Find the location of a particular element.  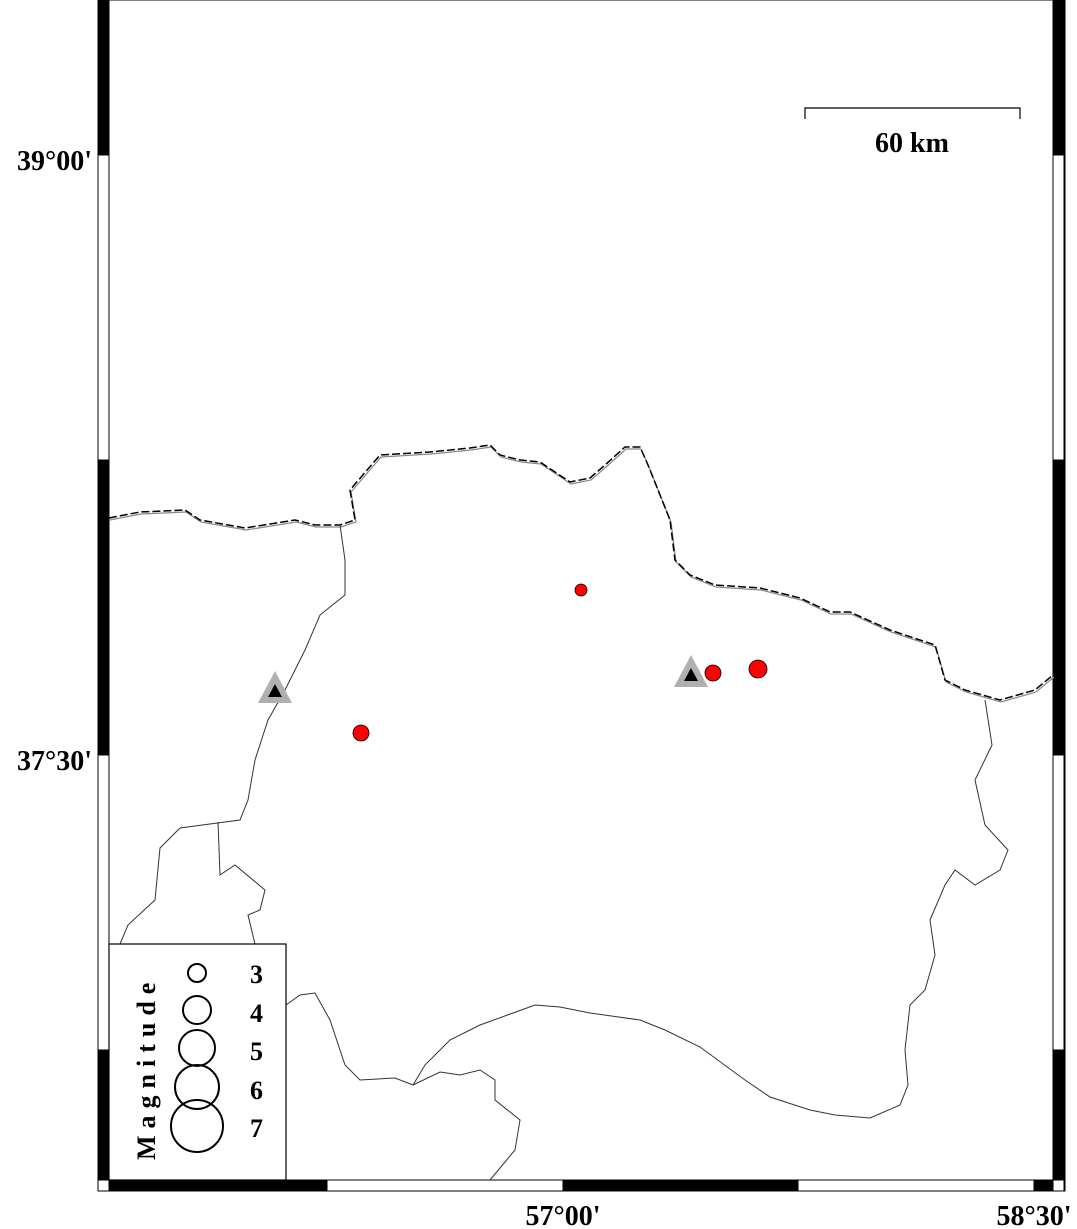

earthquakes is located at coordinates (560, 662).